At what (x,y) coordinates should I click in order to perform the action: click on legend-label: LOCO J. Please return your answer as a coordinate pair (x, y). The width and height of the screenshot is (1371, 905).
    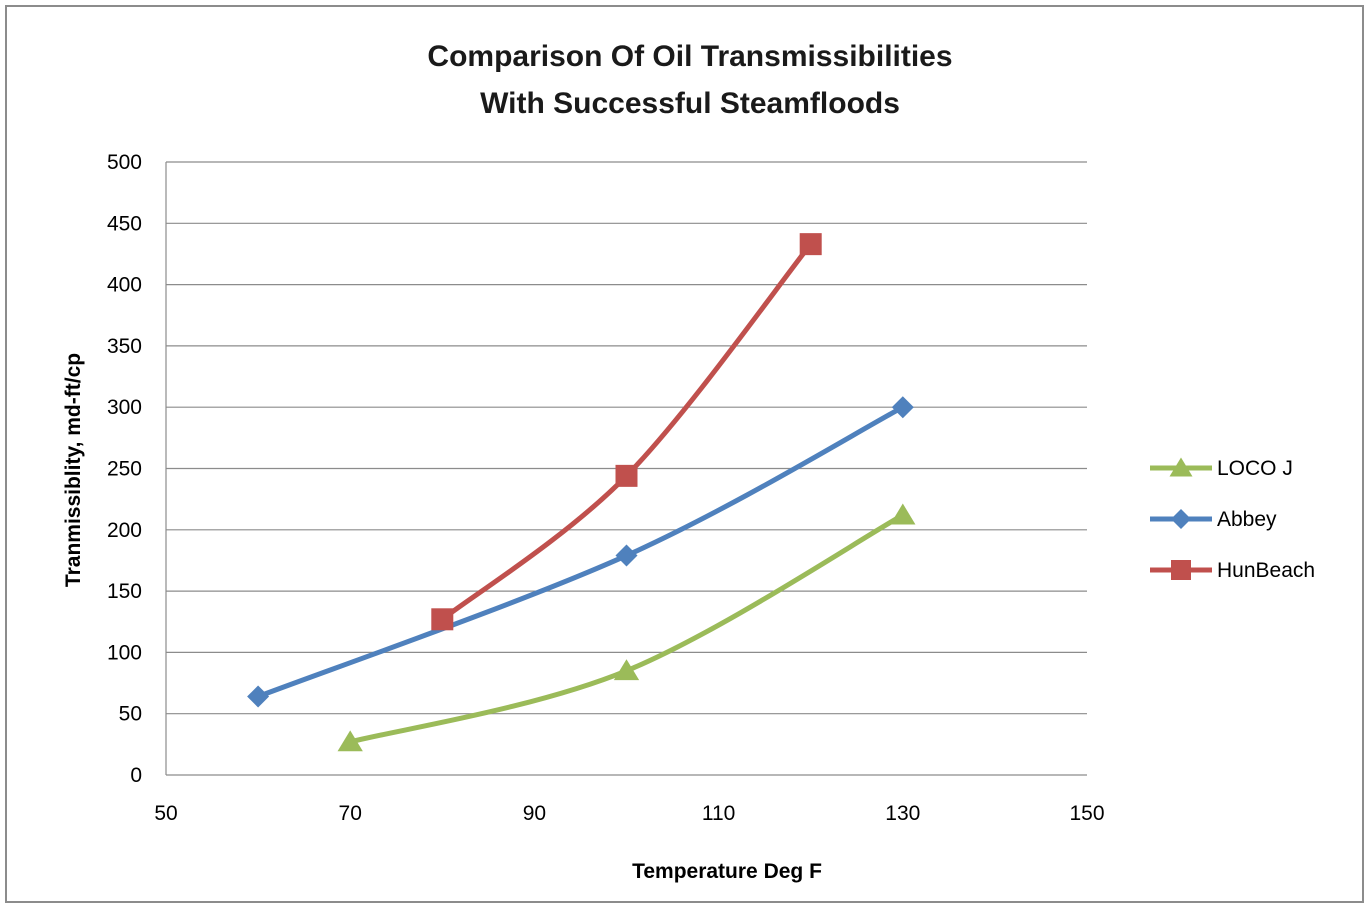
    Looking at the image, I should click on (1255, 468).